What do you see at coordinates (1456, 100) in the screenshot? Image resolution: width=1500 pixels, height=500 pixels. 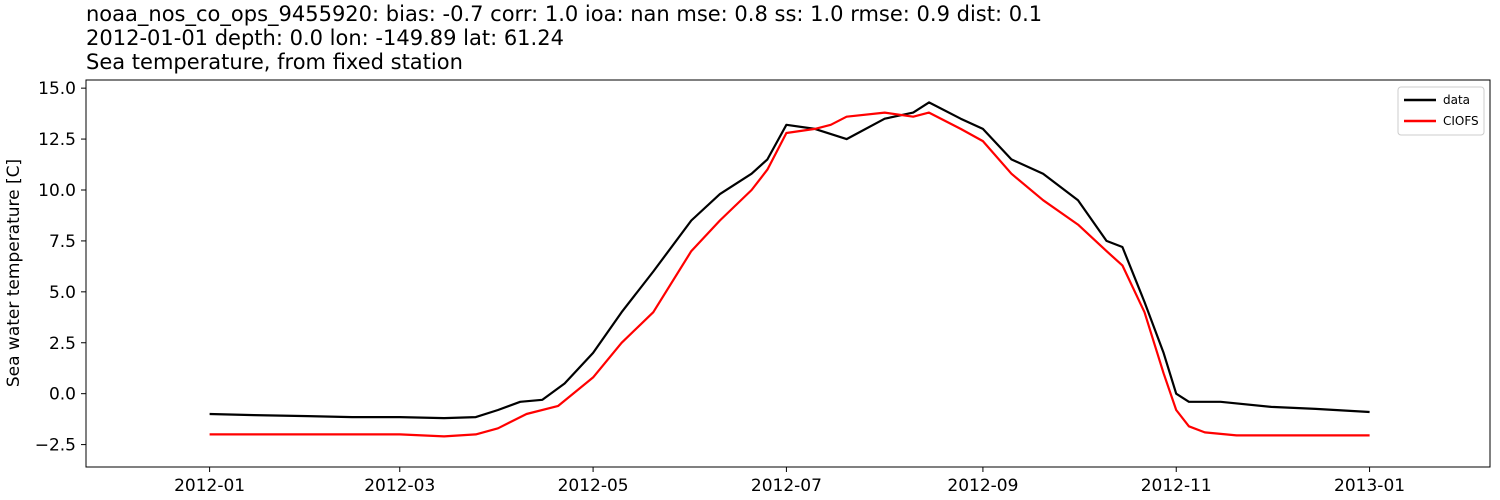 I see `legend-label-data: data` at bounding box center [1456, 100].